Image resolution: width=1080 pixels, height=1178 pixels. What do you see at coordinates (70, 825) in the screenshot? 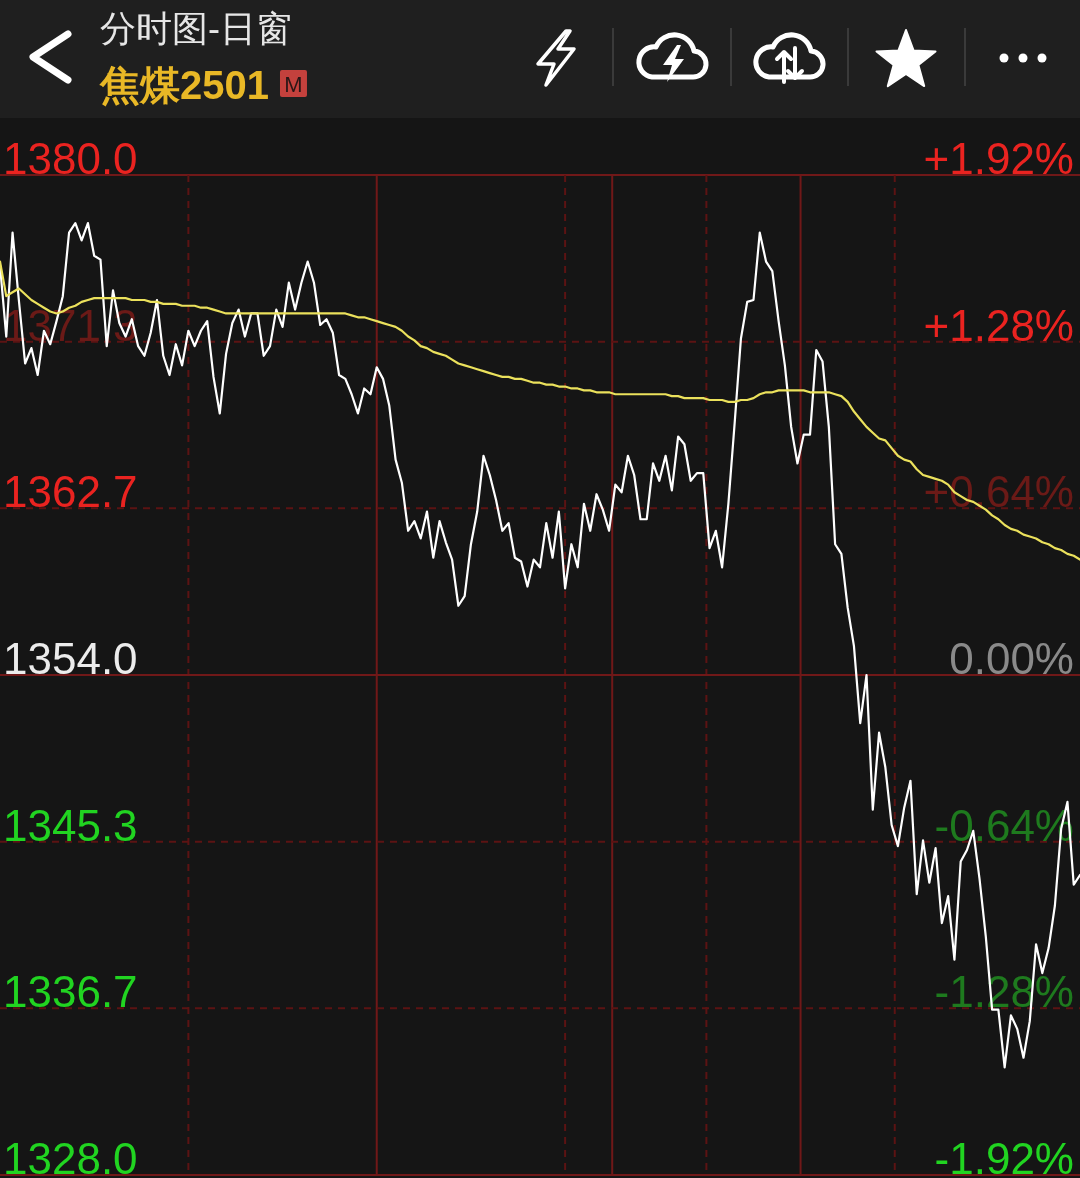
I see `y-tick-label: 1345.3` at bounding box center [70, 825].